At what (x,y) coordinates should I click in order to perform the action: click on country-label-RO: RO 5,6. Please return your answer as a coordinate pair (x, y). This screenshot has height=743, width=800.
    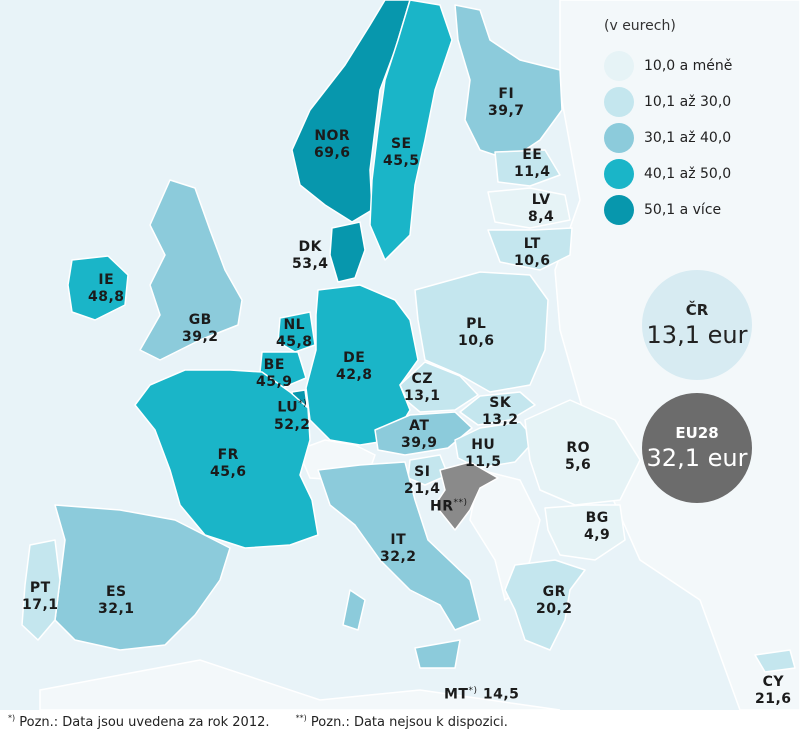
    Looking at the image, I should click on (578, 457).